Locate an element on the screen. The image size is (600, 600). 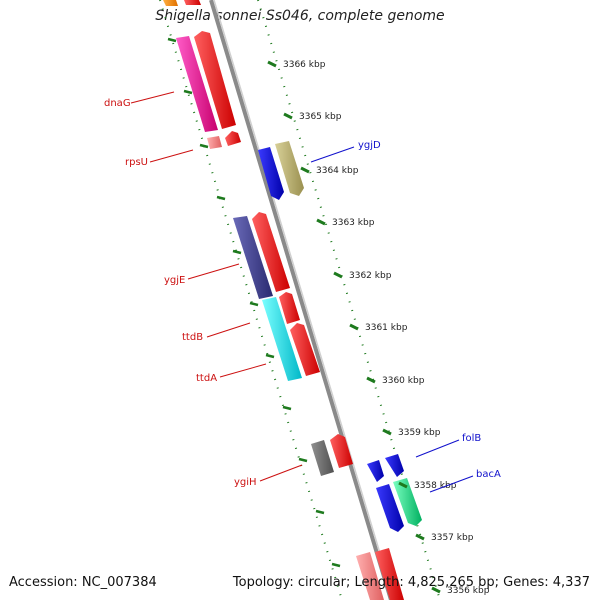
tick-label: 3364 kbp is located at coordinates (337, 171).